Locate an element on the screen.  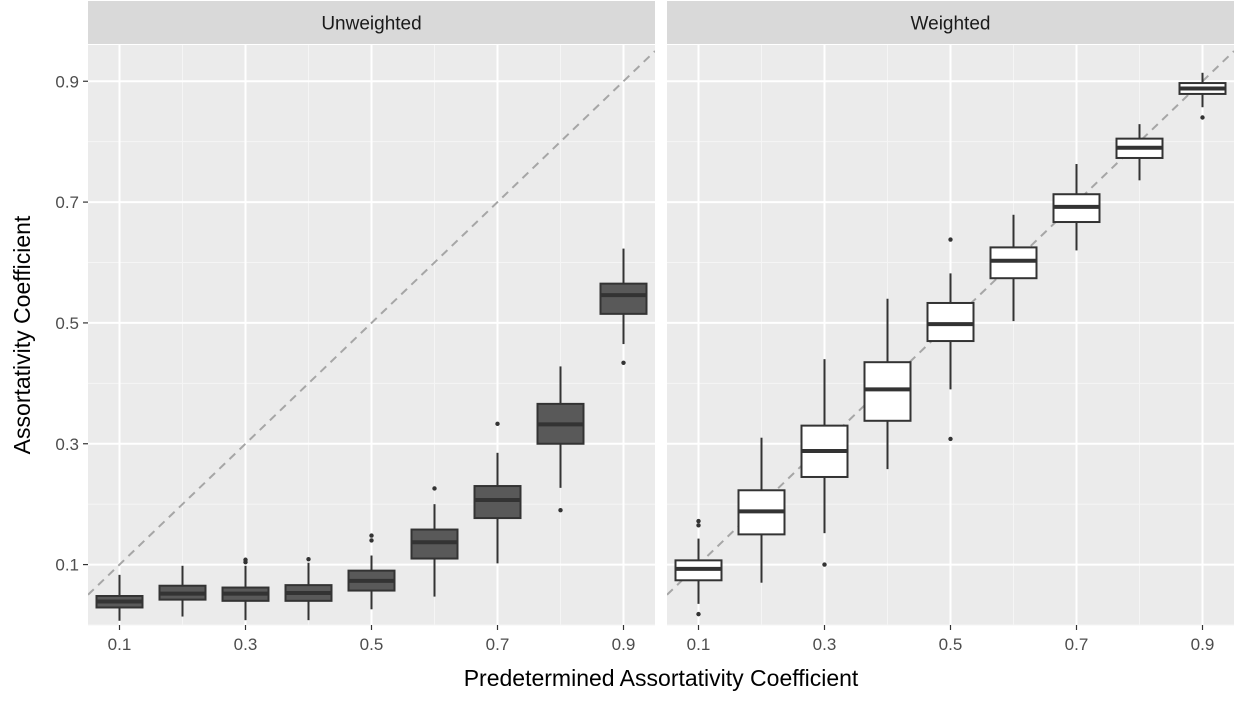
strip-unweighted is located at coordinates (371, 22).